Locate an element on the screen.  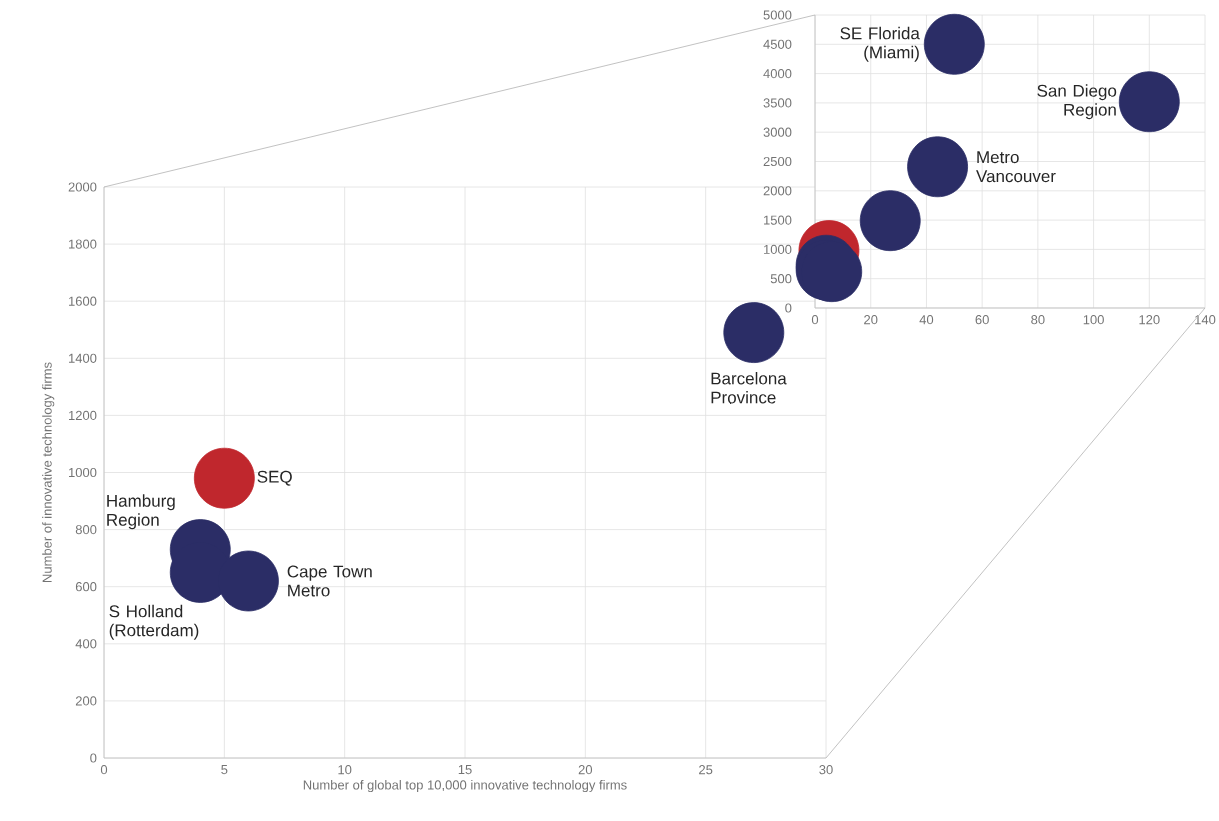
y-tick-label: 1400 is located at coordinates (83, 358).